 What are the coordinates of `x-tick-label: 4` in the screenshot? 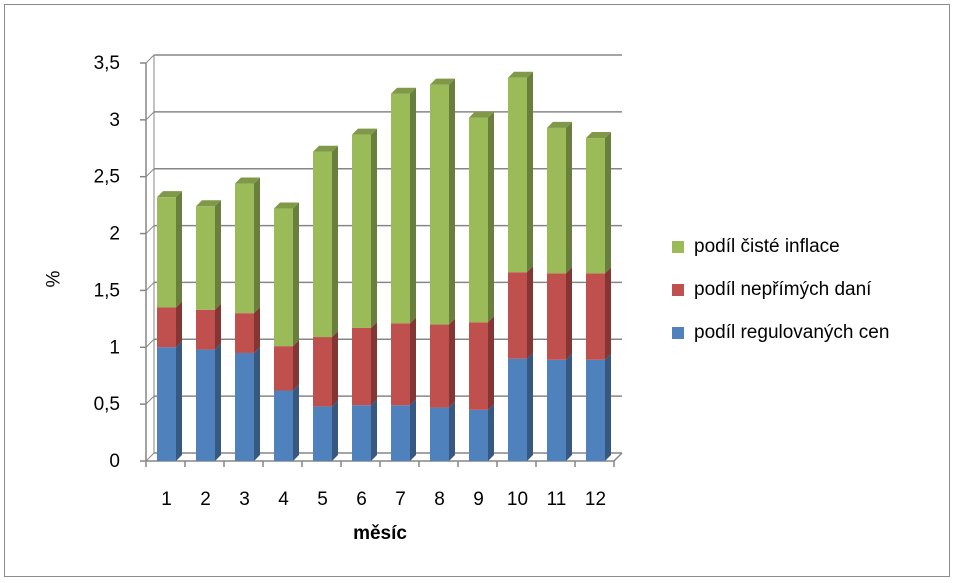 It's located at (283, 499).